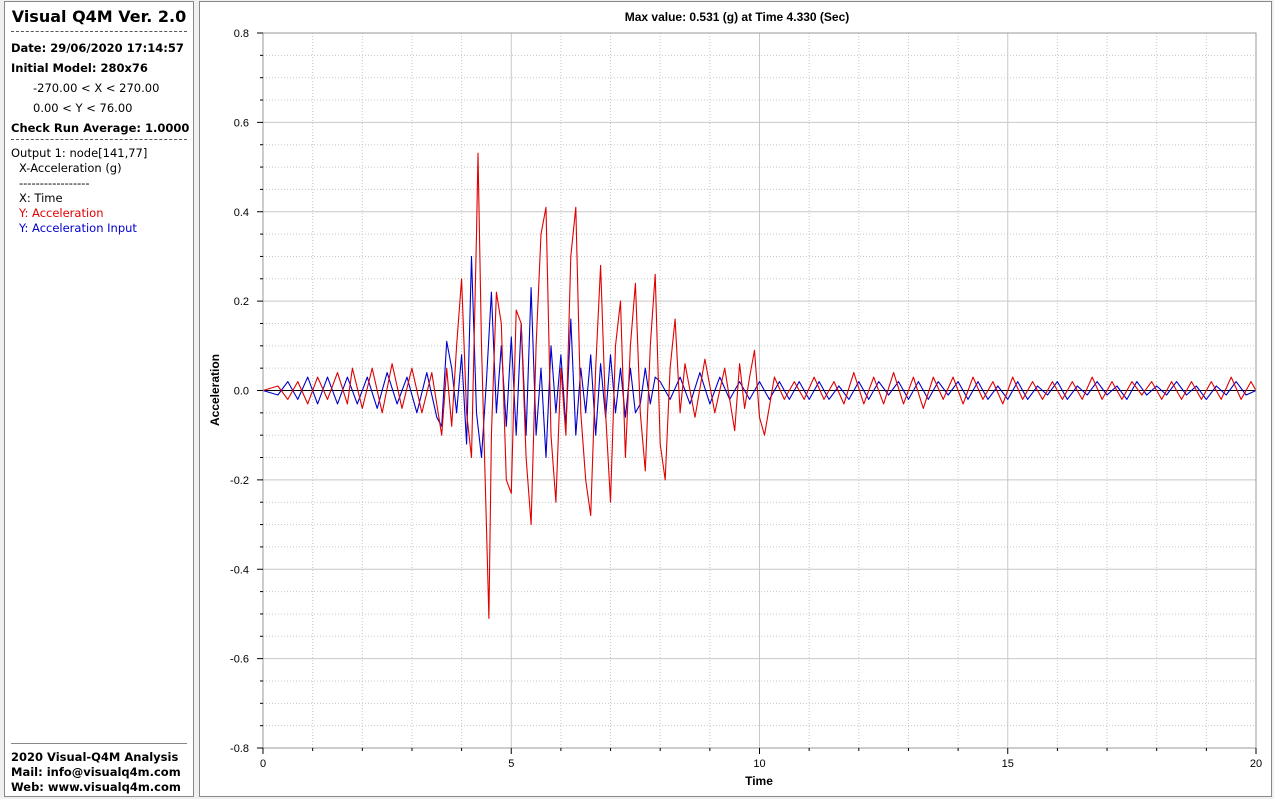  What do you see at coordinates (70, 168) in the screenshot?
I see `output-quantity: X-Acceleration (g)` at bounding box center [70, 168].